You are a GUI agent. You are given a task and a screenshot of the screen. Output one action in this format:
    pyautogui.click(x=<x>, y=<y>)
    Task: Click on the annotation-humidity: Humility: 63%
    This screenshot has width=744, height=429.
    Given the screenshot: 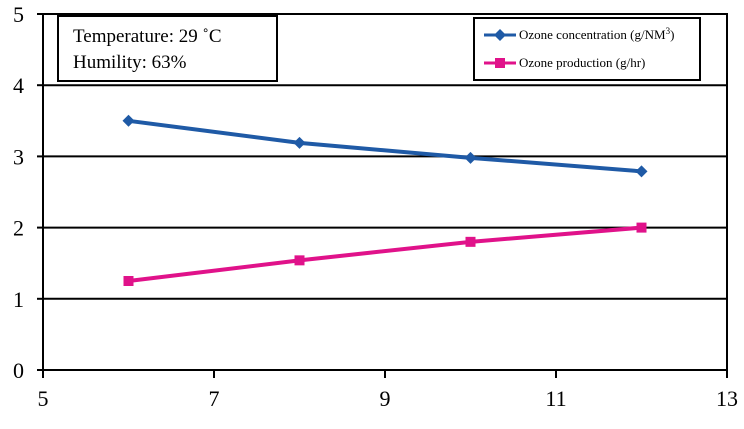 What is the action you would take?
    pyautogui.click(x=130, y=62)
    